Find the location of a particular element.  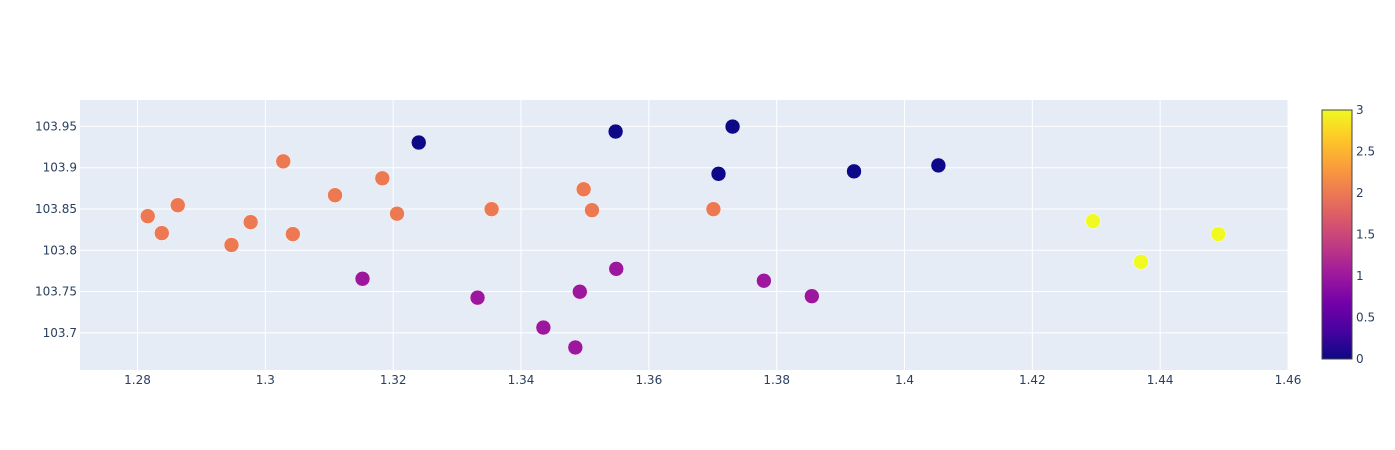

x-tick-label: 1.34 is located at coordinates (521, 380).